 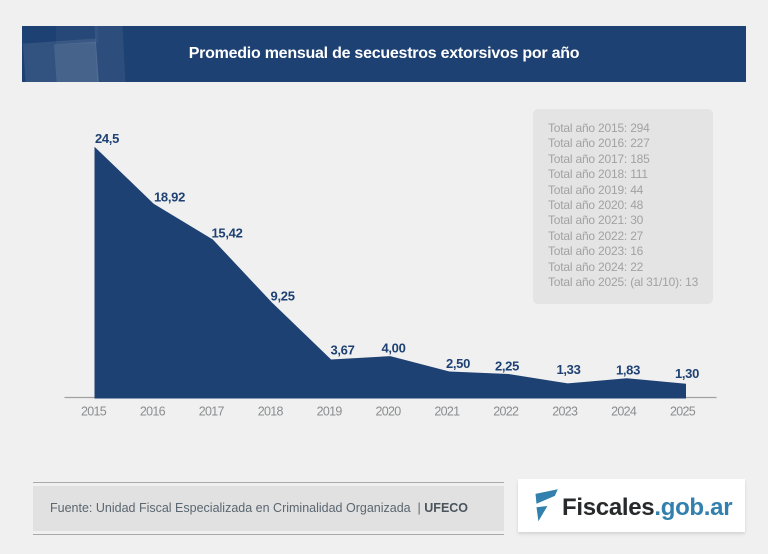 What do you see at coordinates (507, 366) in the screenshot?
I see `svg-text: 2,25` at bounding box center [507, 366].